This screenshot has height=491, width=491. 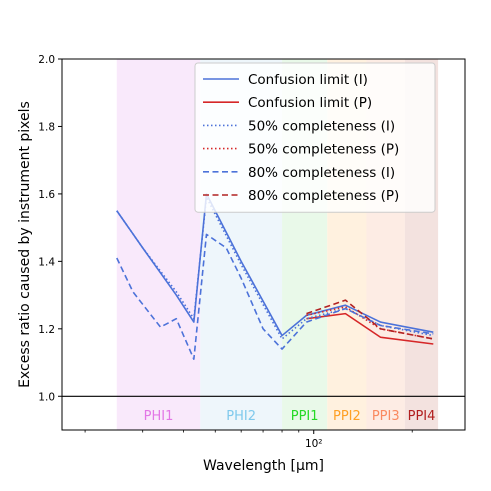 What do you see at coordinates (310, 103) in the screenshot?
I see `legend-label: Confusion limit (P)` at bounding box center [310, 103].